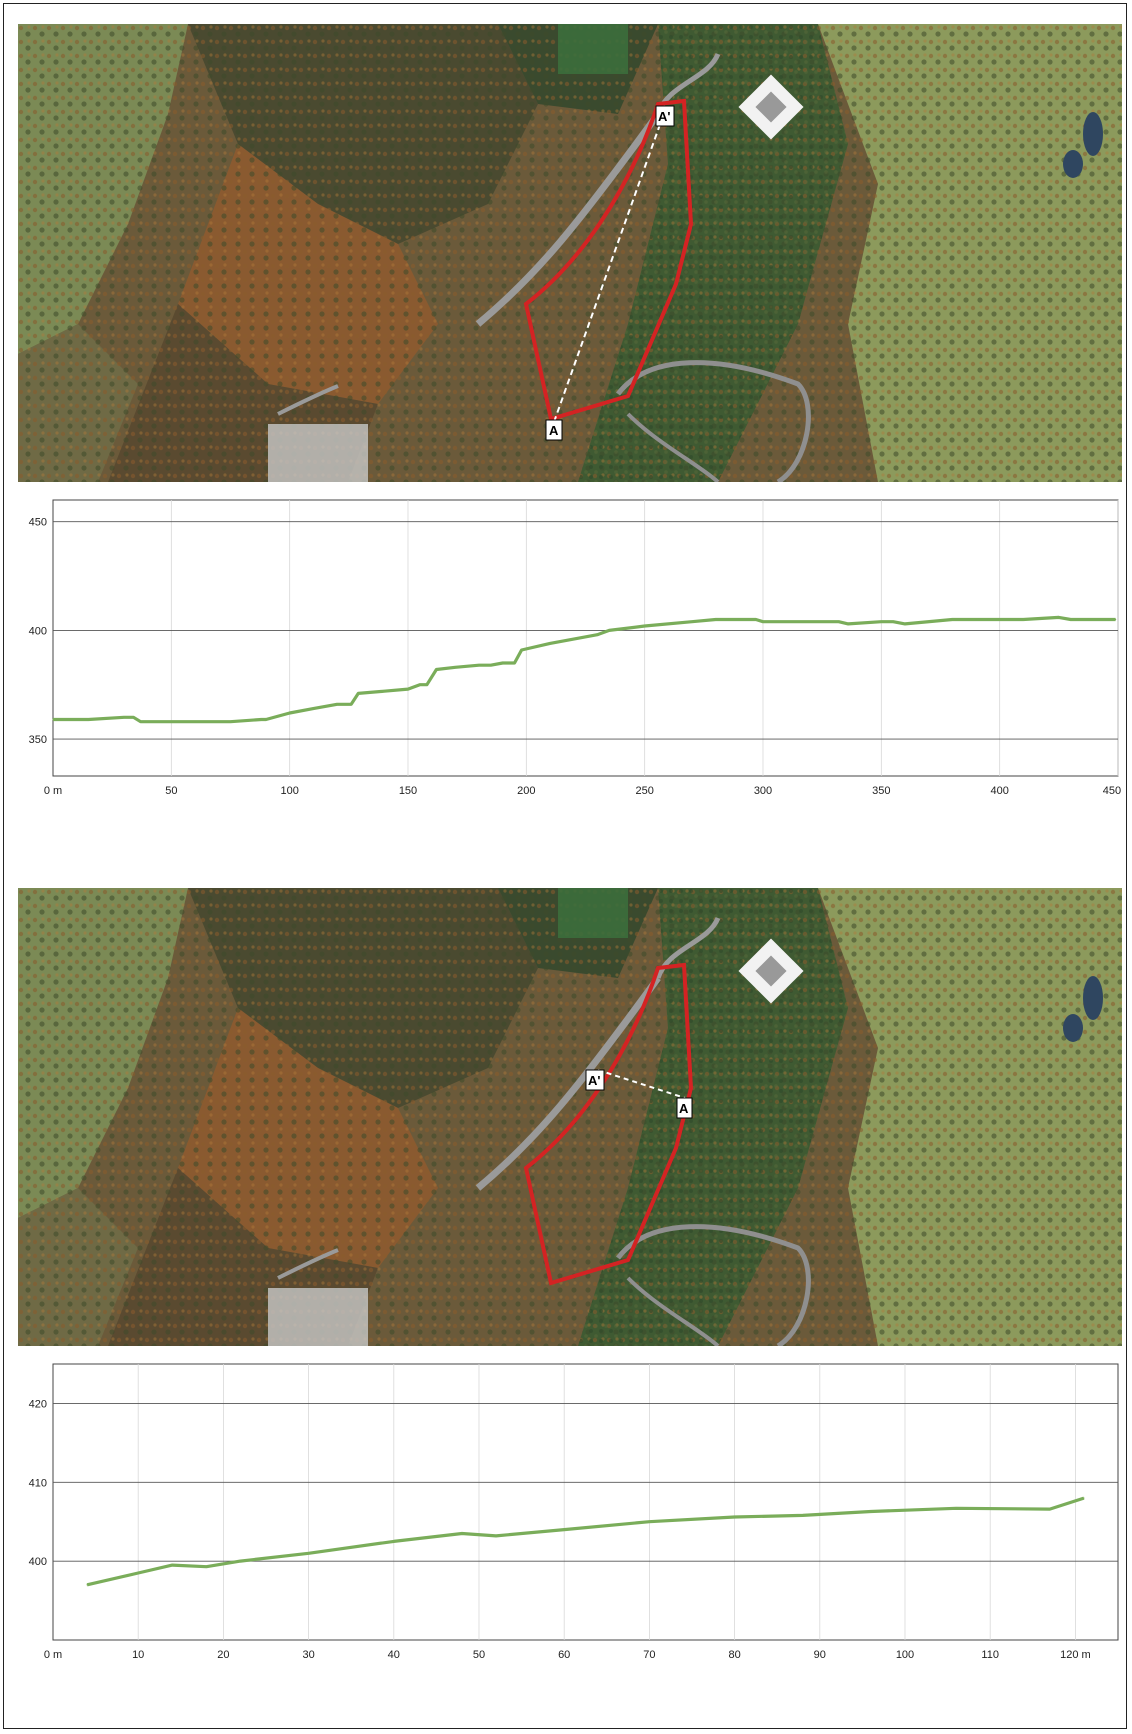 The image size is (1132, 1734). Describe the element at coordinates (223, 1655) in the screenshot. I see `x-tick-label: 20` at that location.